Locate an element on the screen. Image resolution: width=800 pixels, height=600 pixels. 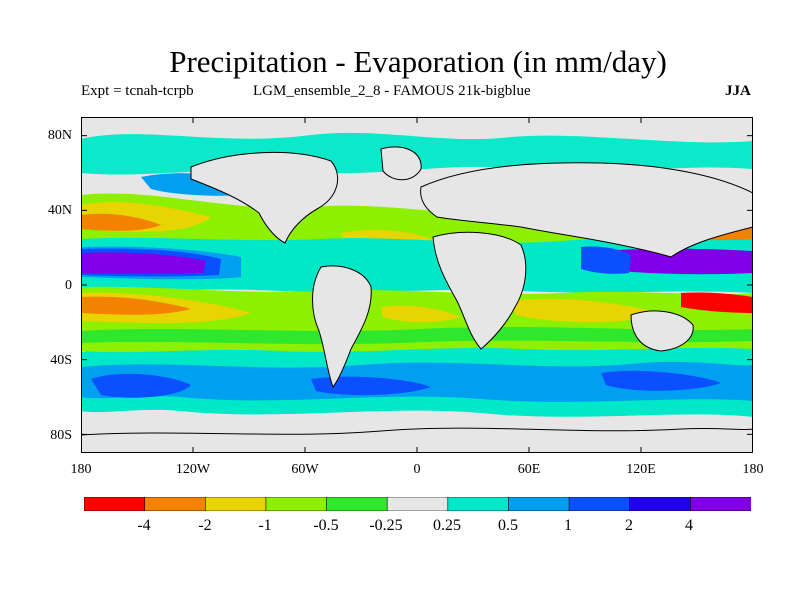
field-patch-e-pacific-red is located at coordinates (717, 302).